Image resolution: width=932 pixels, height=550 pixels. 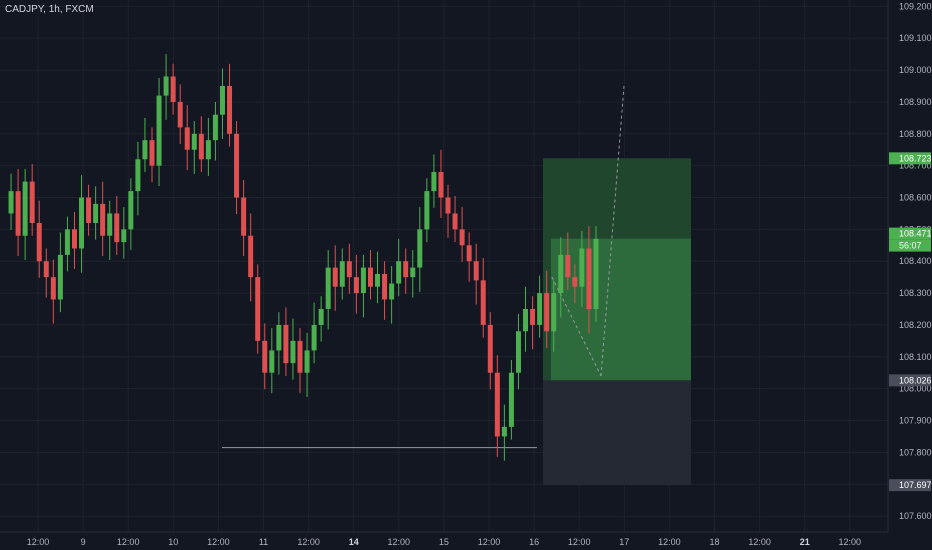 What do you see at coordinates (915, 261) in the screenshot?
I see `y-tick-label: 108.400` at bounding box center [915, 261].